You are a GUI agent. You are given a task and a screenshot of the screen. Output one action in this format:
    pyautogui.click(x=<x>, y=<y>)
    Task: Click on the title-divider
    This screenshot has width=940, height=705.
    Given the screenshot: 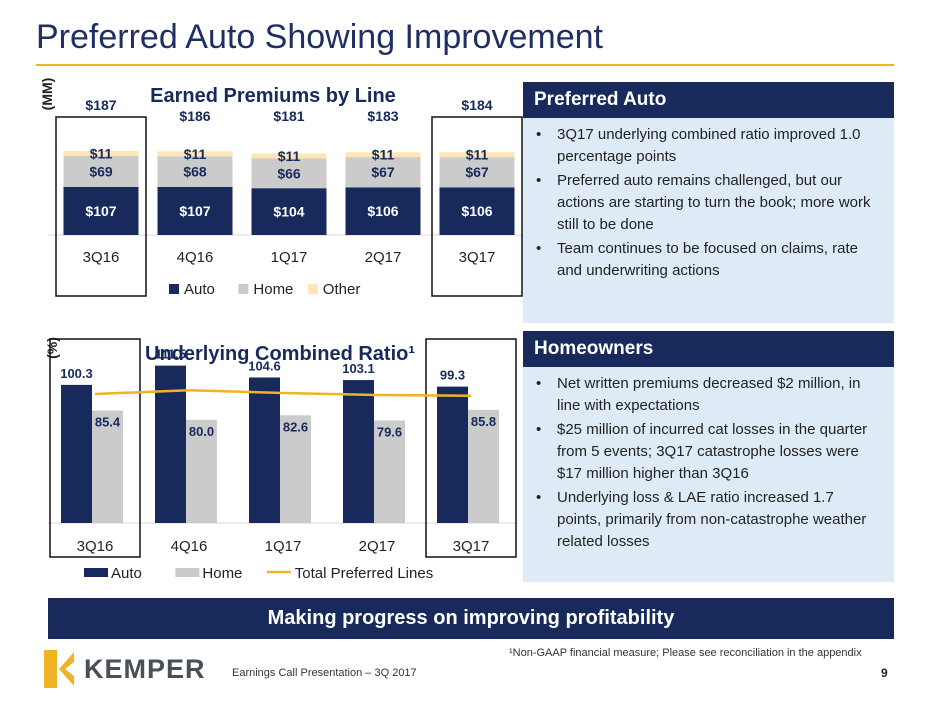 What is the action you would take?
    pyautogui.click(x=465, y=65)
    